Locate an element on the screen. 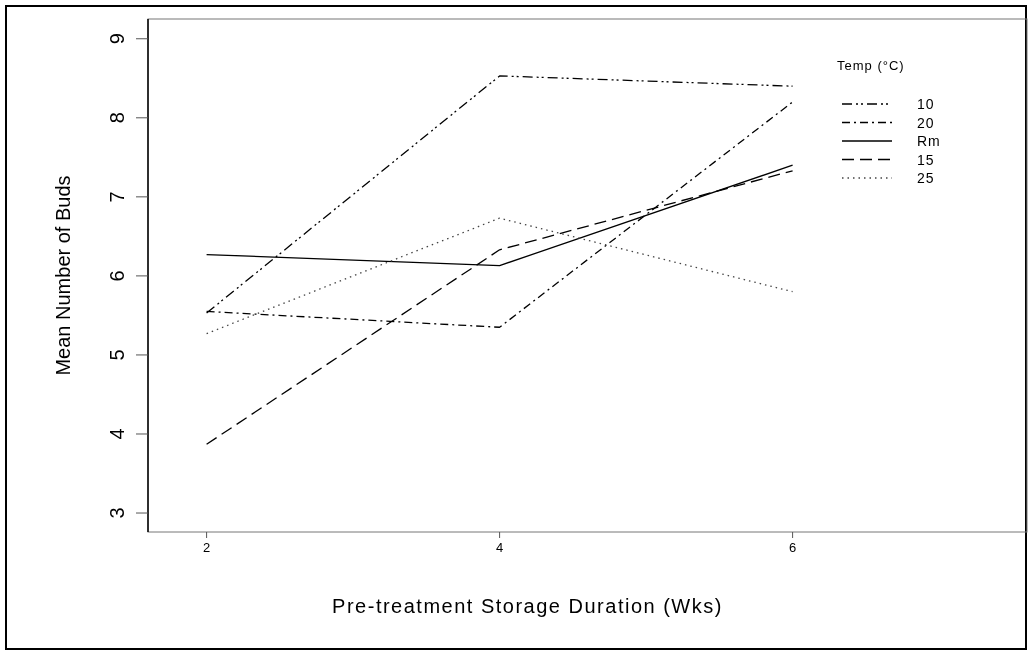 The height and width of the screenshot is (655, 1032). y-axis-title: Mean Number of Buds is located at coordinates (63, 275).